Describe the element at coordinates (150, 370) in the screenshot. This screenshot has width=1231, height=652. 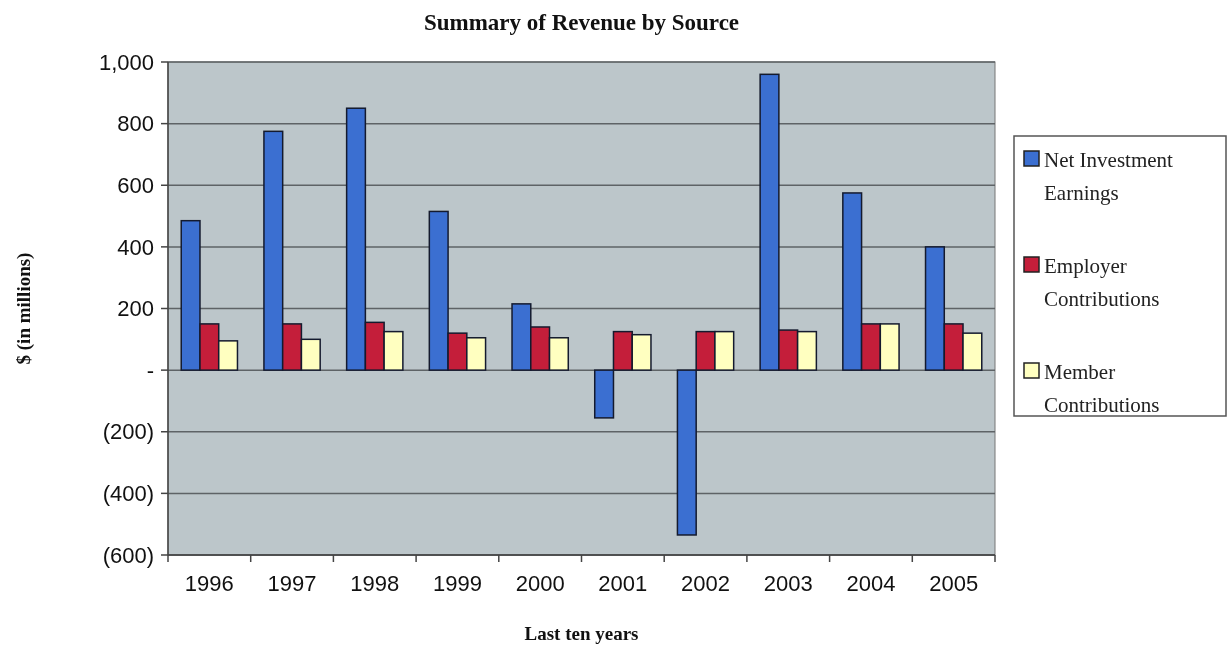
I see `y-tick-label: -` at that location.